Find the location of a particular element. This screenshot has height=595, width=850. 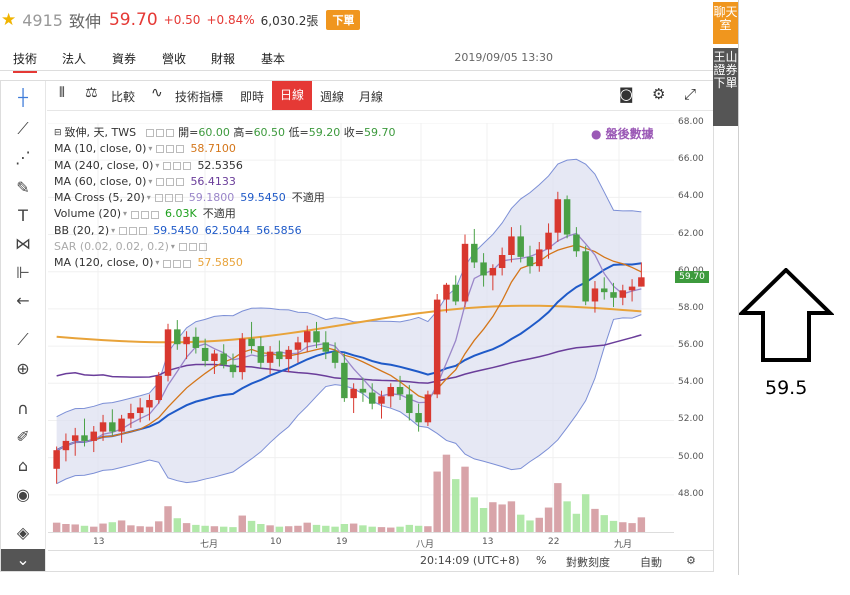

eye-icon: ◉ is located at coordinates (23, 494).